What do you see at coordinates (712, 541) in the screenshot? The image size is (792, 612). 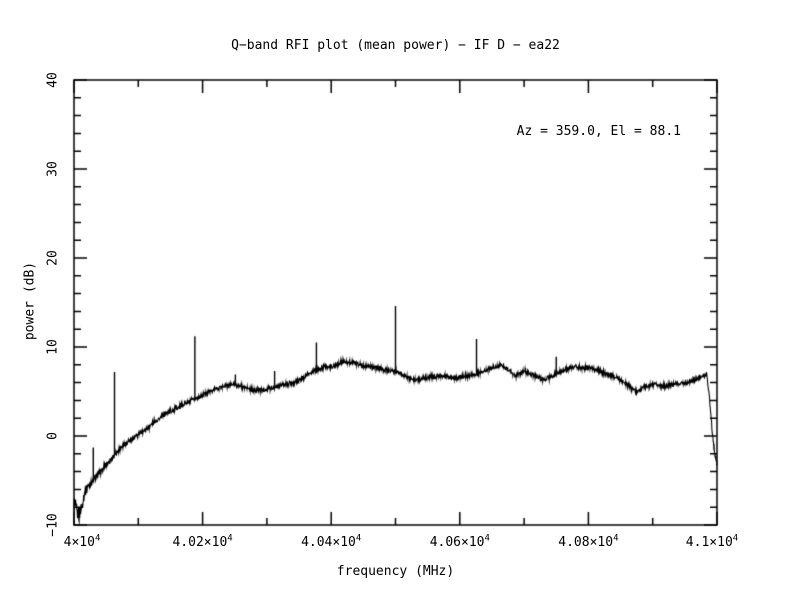 I see `x-tick-label: 4.1×104` at bounding box center [712, 541].